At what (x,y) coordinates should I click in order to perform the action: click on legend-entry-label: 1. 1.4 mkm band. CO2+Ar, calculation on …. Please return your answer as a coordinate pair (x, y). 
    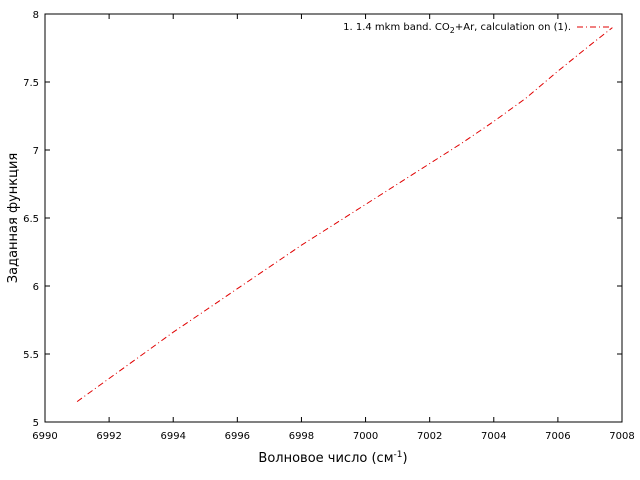
    Looking at the image, I should click on (457, 28).